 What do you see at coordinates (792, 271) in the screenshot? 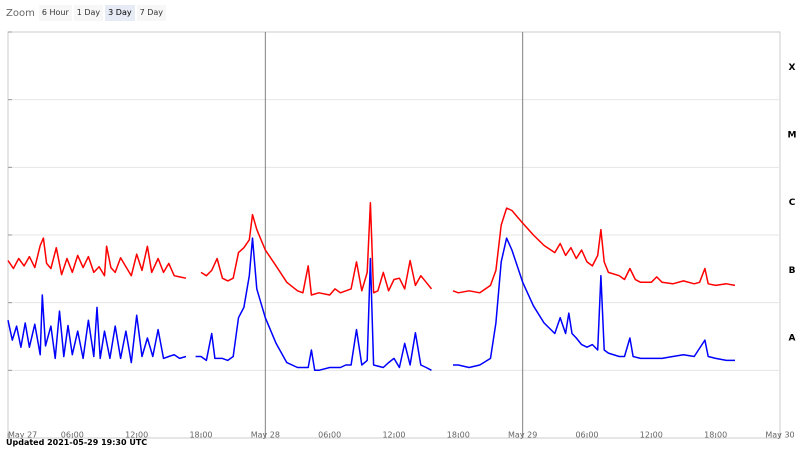
I see `y-class-label-b: B` at bounding box center [792, 271].